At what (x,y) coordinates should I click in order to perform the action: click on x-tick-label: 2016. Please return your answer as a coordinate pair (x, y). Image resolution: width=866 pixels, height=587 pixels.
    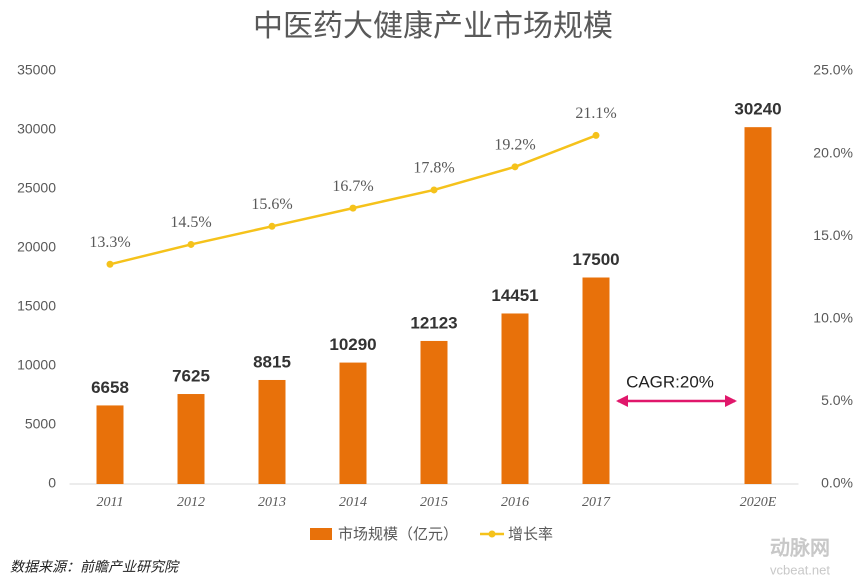
    Looking at the image, I should click on (515, 502).